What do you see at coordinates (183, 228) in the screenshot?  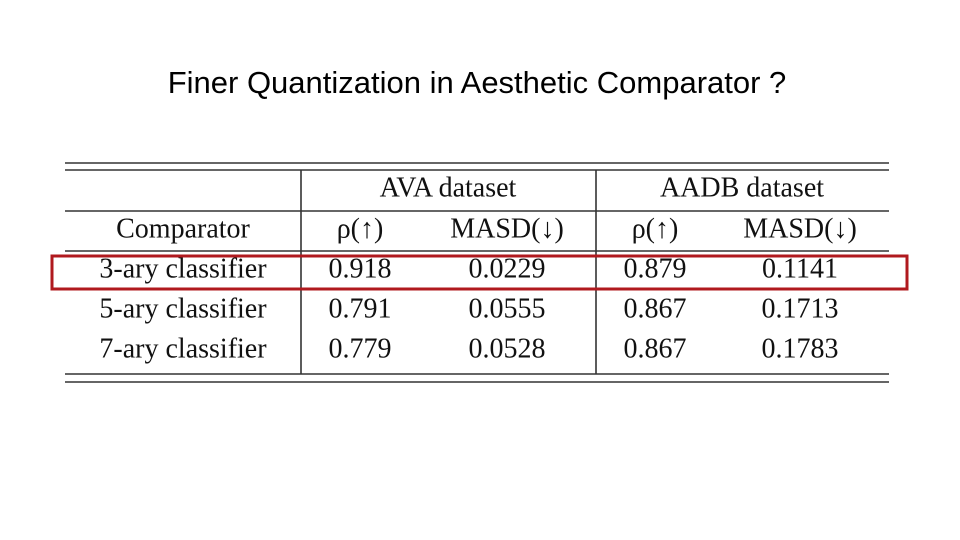 I see `column-header: Comparator` at bounding box center [183, 228].